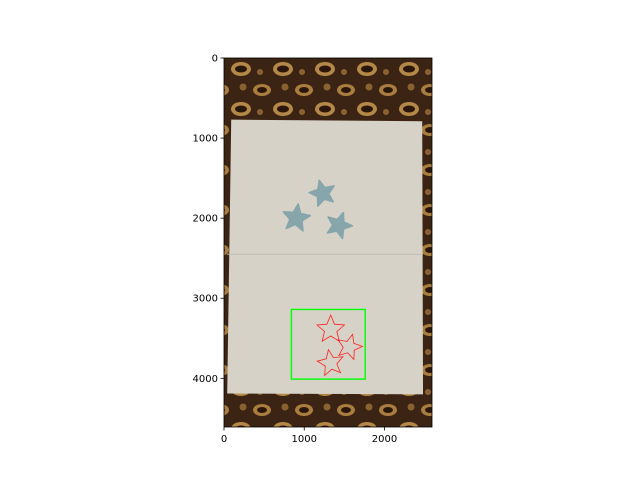 The image size is (640, 480). I want to click on y-tick-label: 2000, so click(205, 219).